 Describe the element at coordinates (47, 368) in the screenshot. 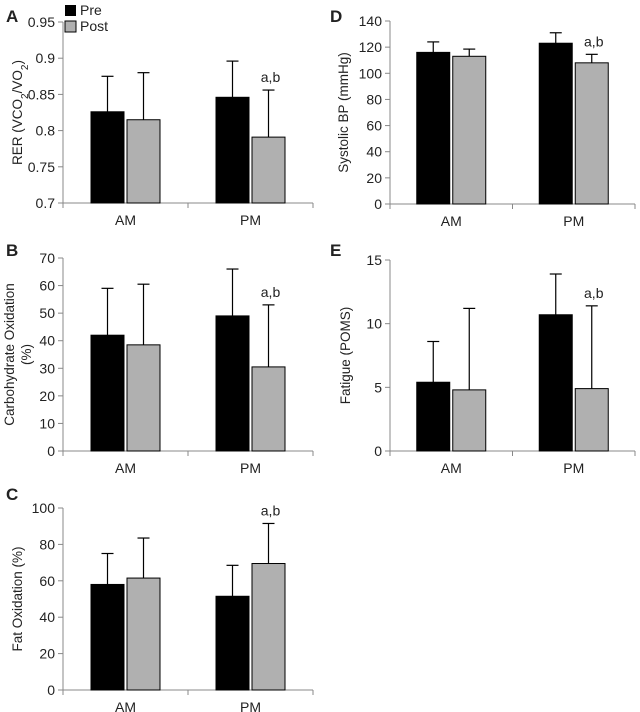

I see `y-tick-label: 30` at that location.